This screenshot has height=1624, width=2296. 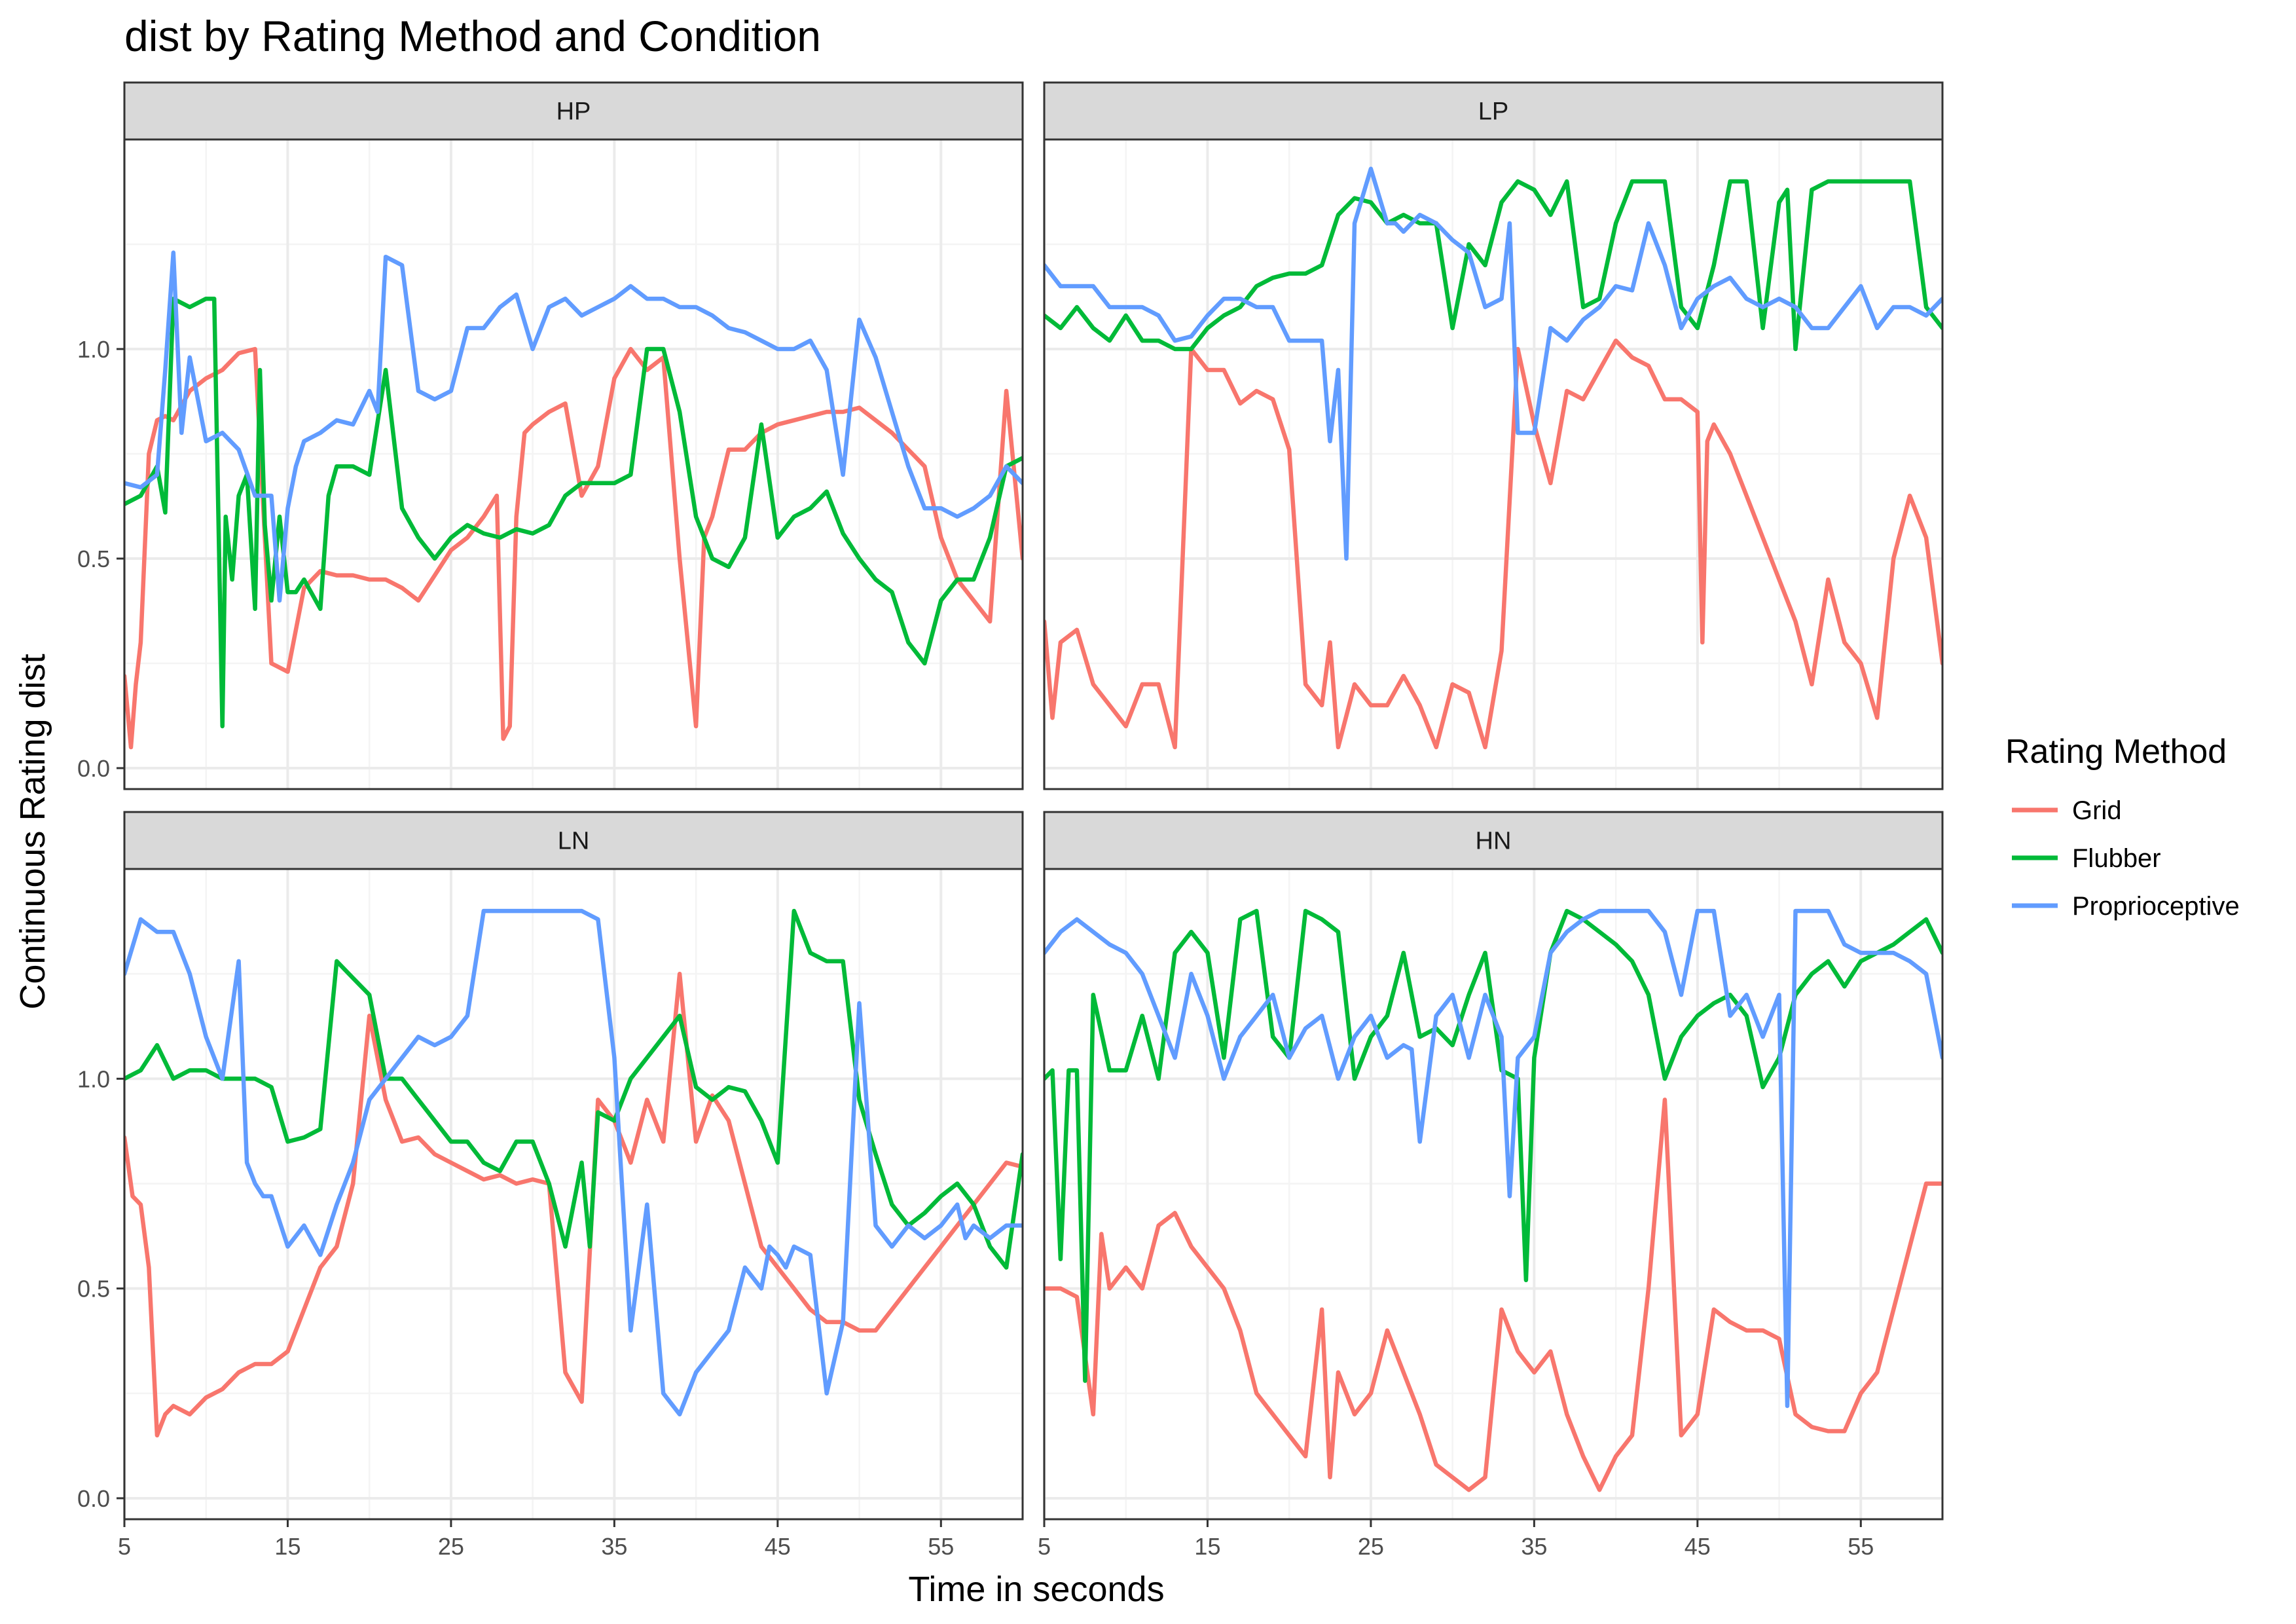 What do you see at coordinates (472, 36) in the screenshot?
I see `chart-title: dist by Rating Method and Condition` at bounding box center [472, 36].